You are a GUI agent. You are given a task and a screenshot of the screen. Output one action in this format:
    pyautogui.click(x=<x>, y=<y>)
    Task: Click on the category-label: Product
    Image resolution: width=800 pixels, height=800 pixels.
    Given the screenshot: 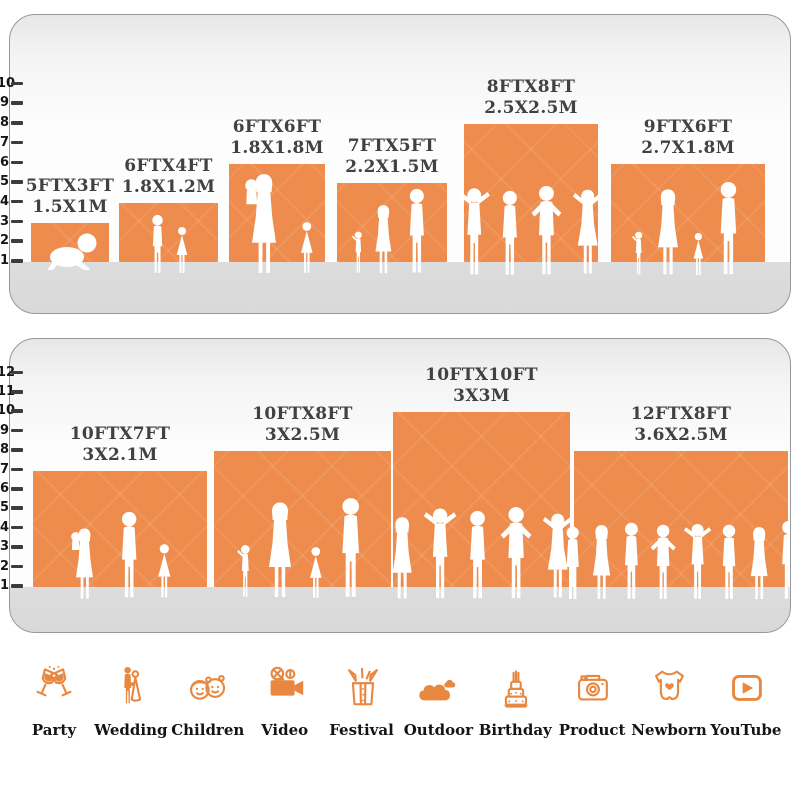 What is the action you would take?
    pyautogui.click(x=592, y=730)
    